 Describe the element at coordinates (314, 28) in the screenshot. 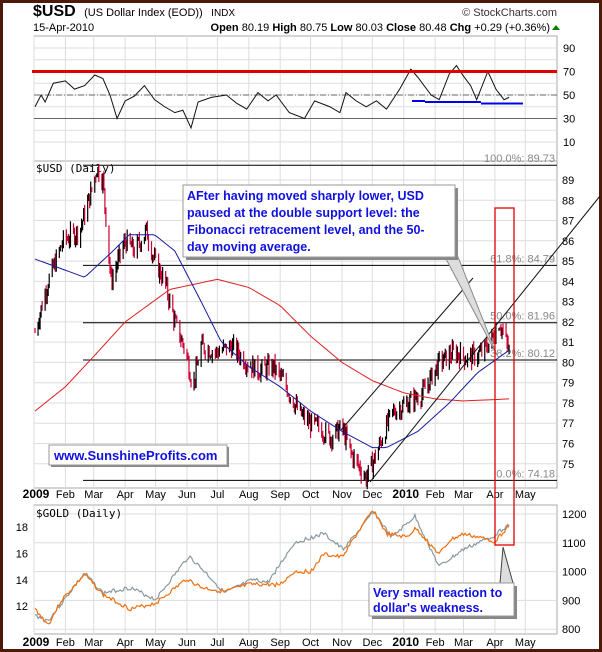

I see `high-value: 80.75` at that location.